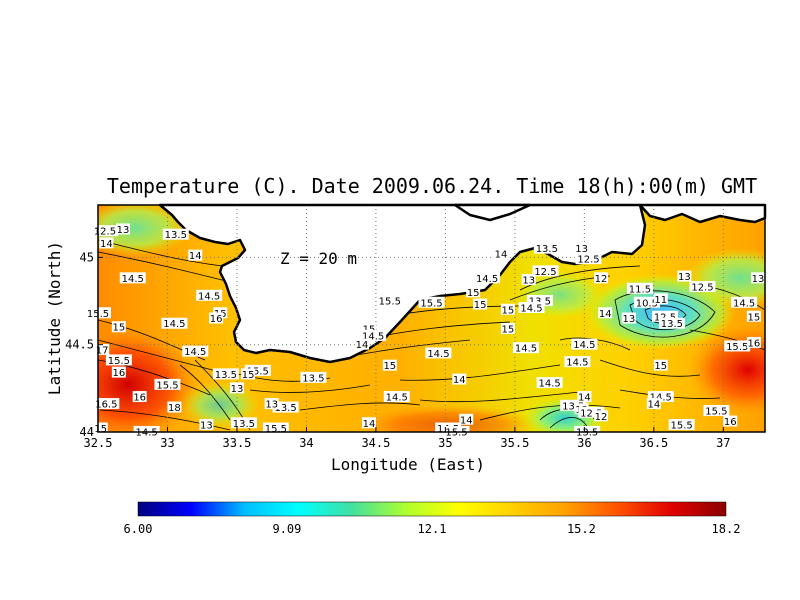  I want to click on contour-label-text: 10.5, so click(647, 303).